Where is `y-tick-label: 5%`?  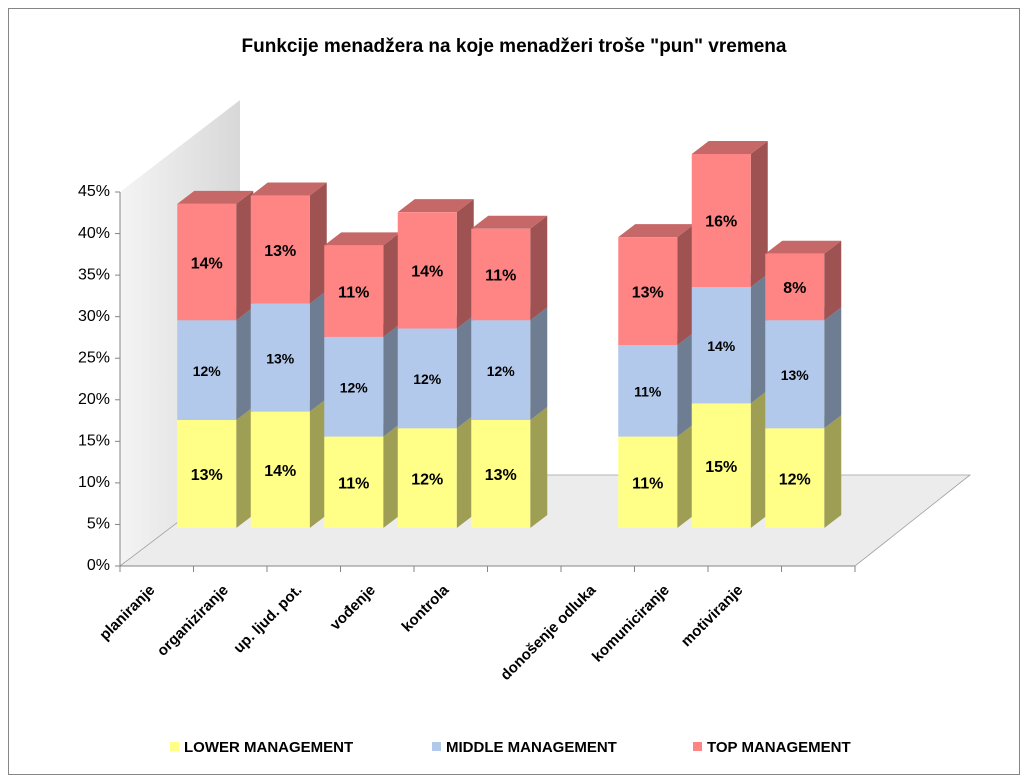 y-tick-label: 5% is located at coordinates (98, 524).